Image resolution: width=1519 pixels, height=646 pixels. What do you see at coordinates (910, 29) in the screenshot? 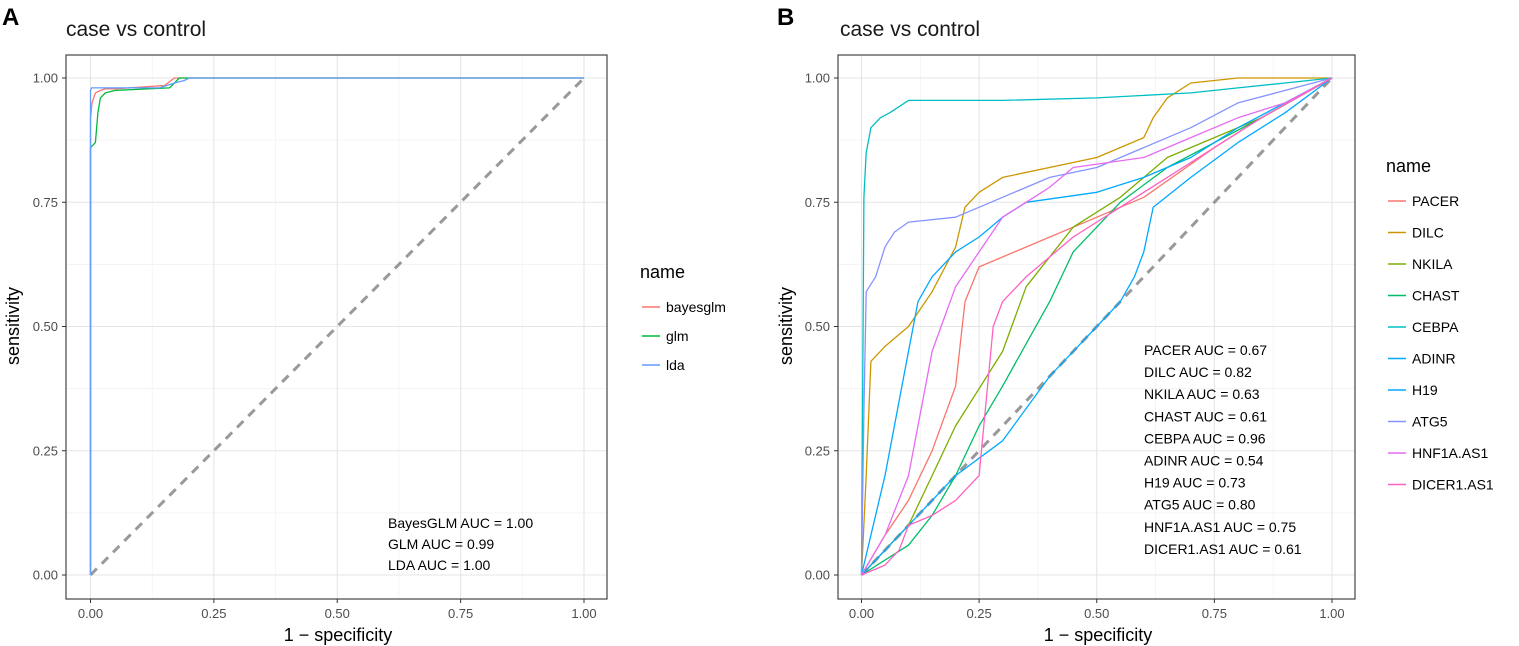
I see `panel-b-title: case vs control` at bounding box center [910, 29].